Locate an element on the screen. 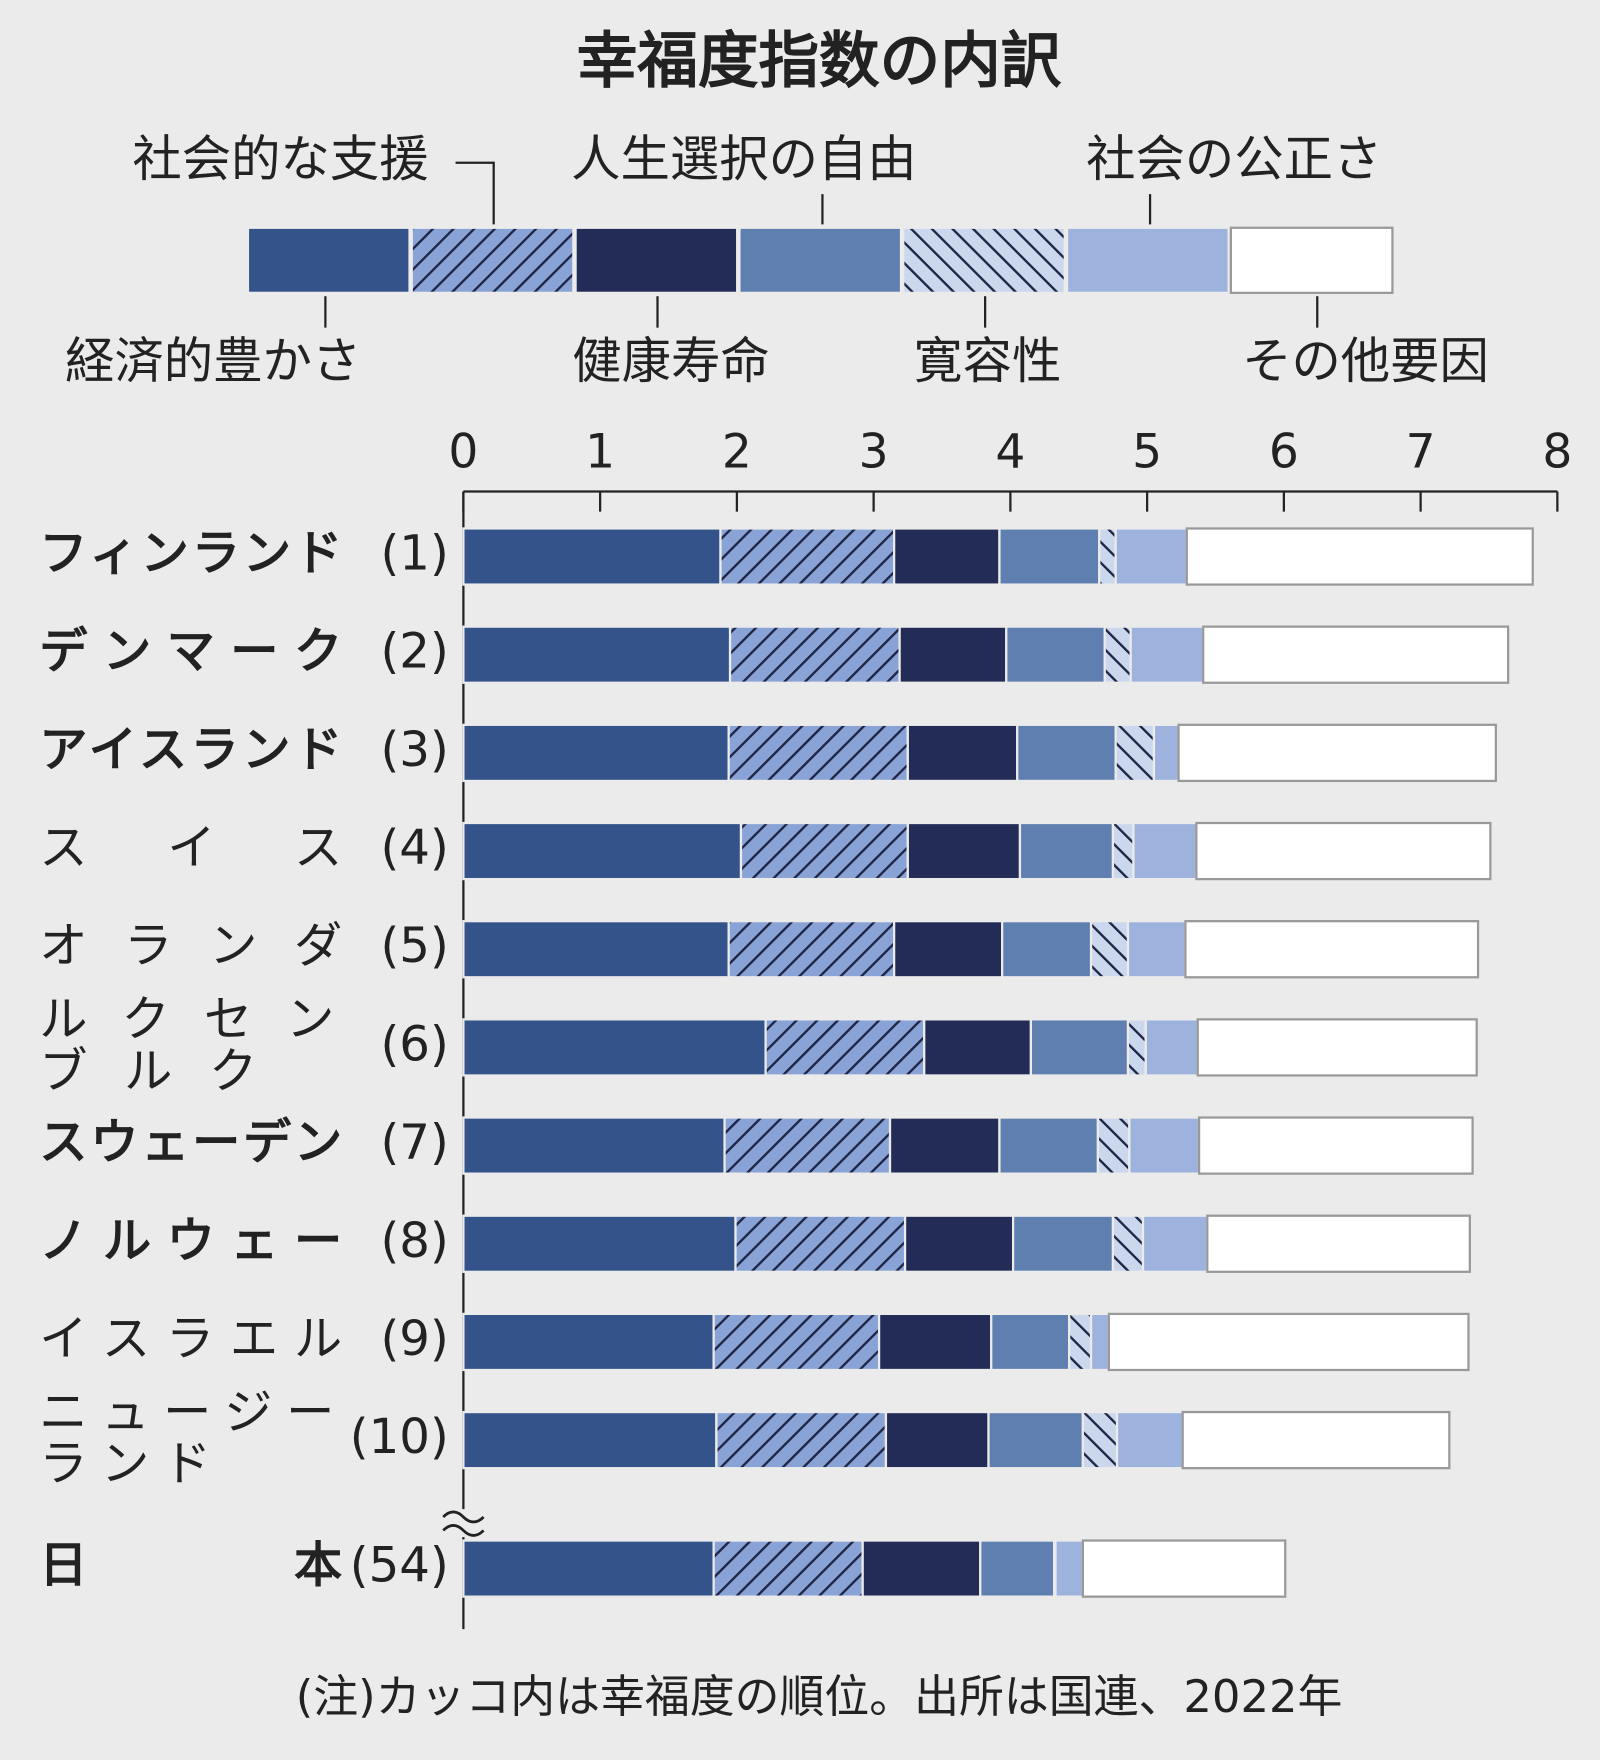 Image resolution: width=1600 pixels, height=1760 pixels. legend-label: 人生選択の自由 is located at coordinates (744, 159).